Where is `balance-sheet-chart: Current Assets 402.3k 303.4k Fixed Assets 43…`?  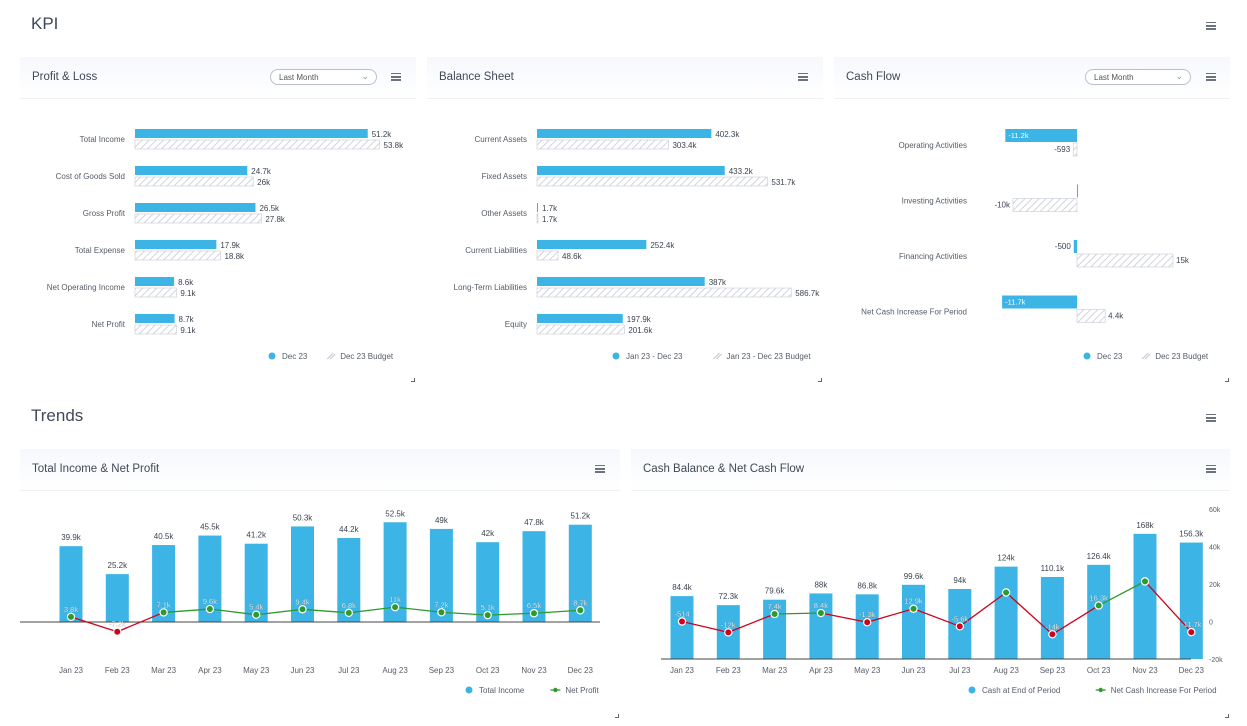
balance-sheet-chart: Current Assets 402.3k 303.4k Fixed Assets 43… is located at coordinates (637, 245).